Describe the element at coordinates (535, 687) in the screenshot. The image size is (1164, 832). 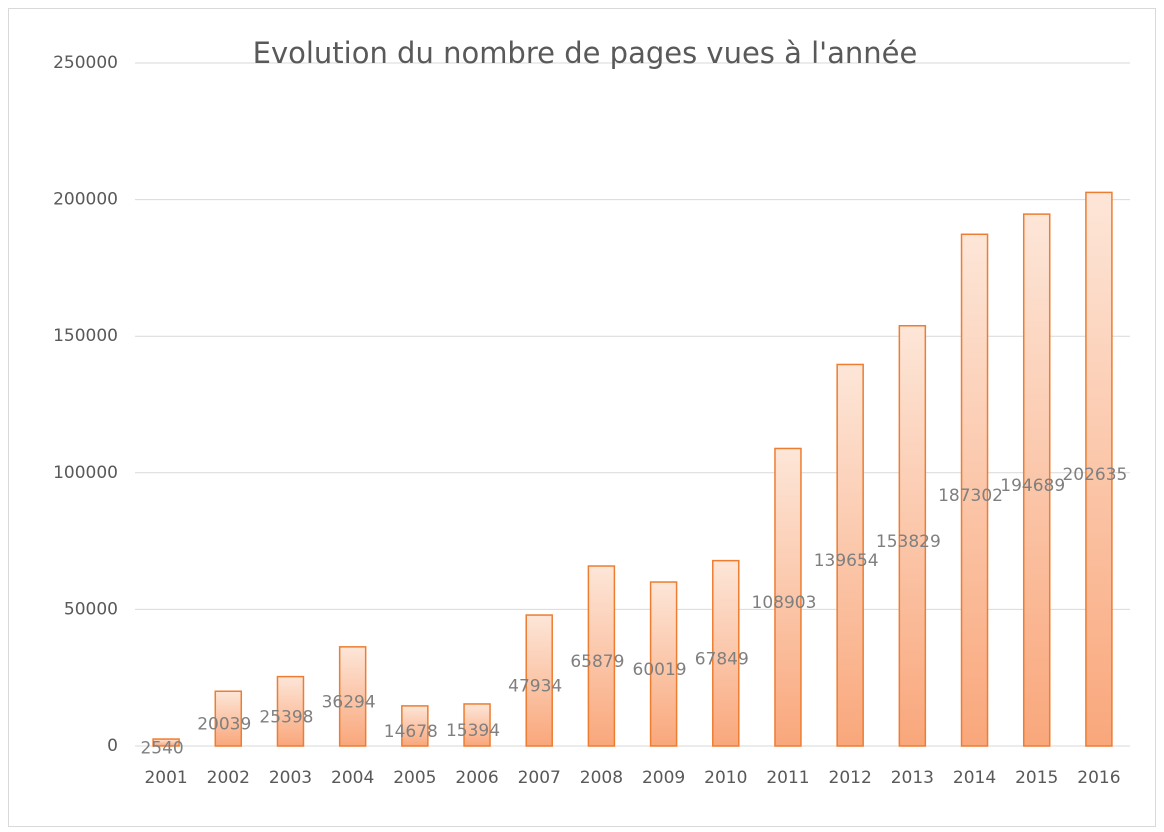
I see `data-label: 47934` at that location.